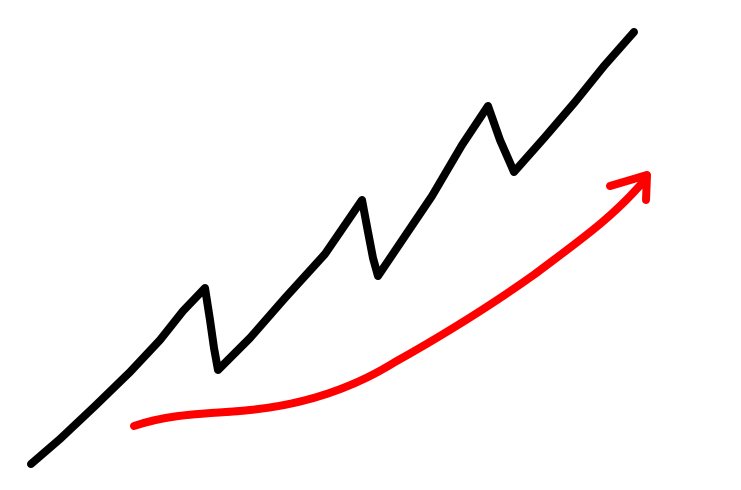  Describe the element at coordinates (628, 187) in the screenshot. I see `trend-arrow-head` at that location.